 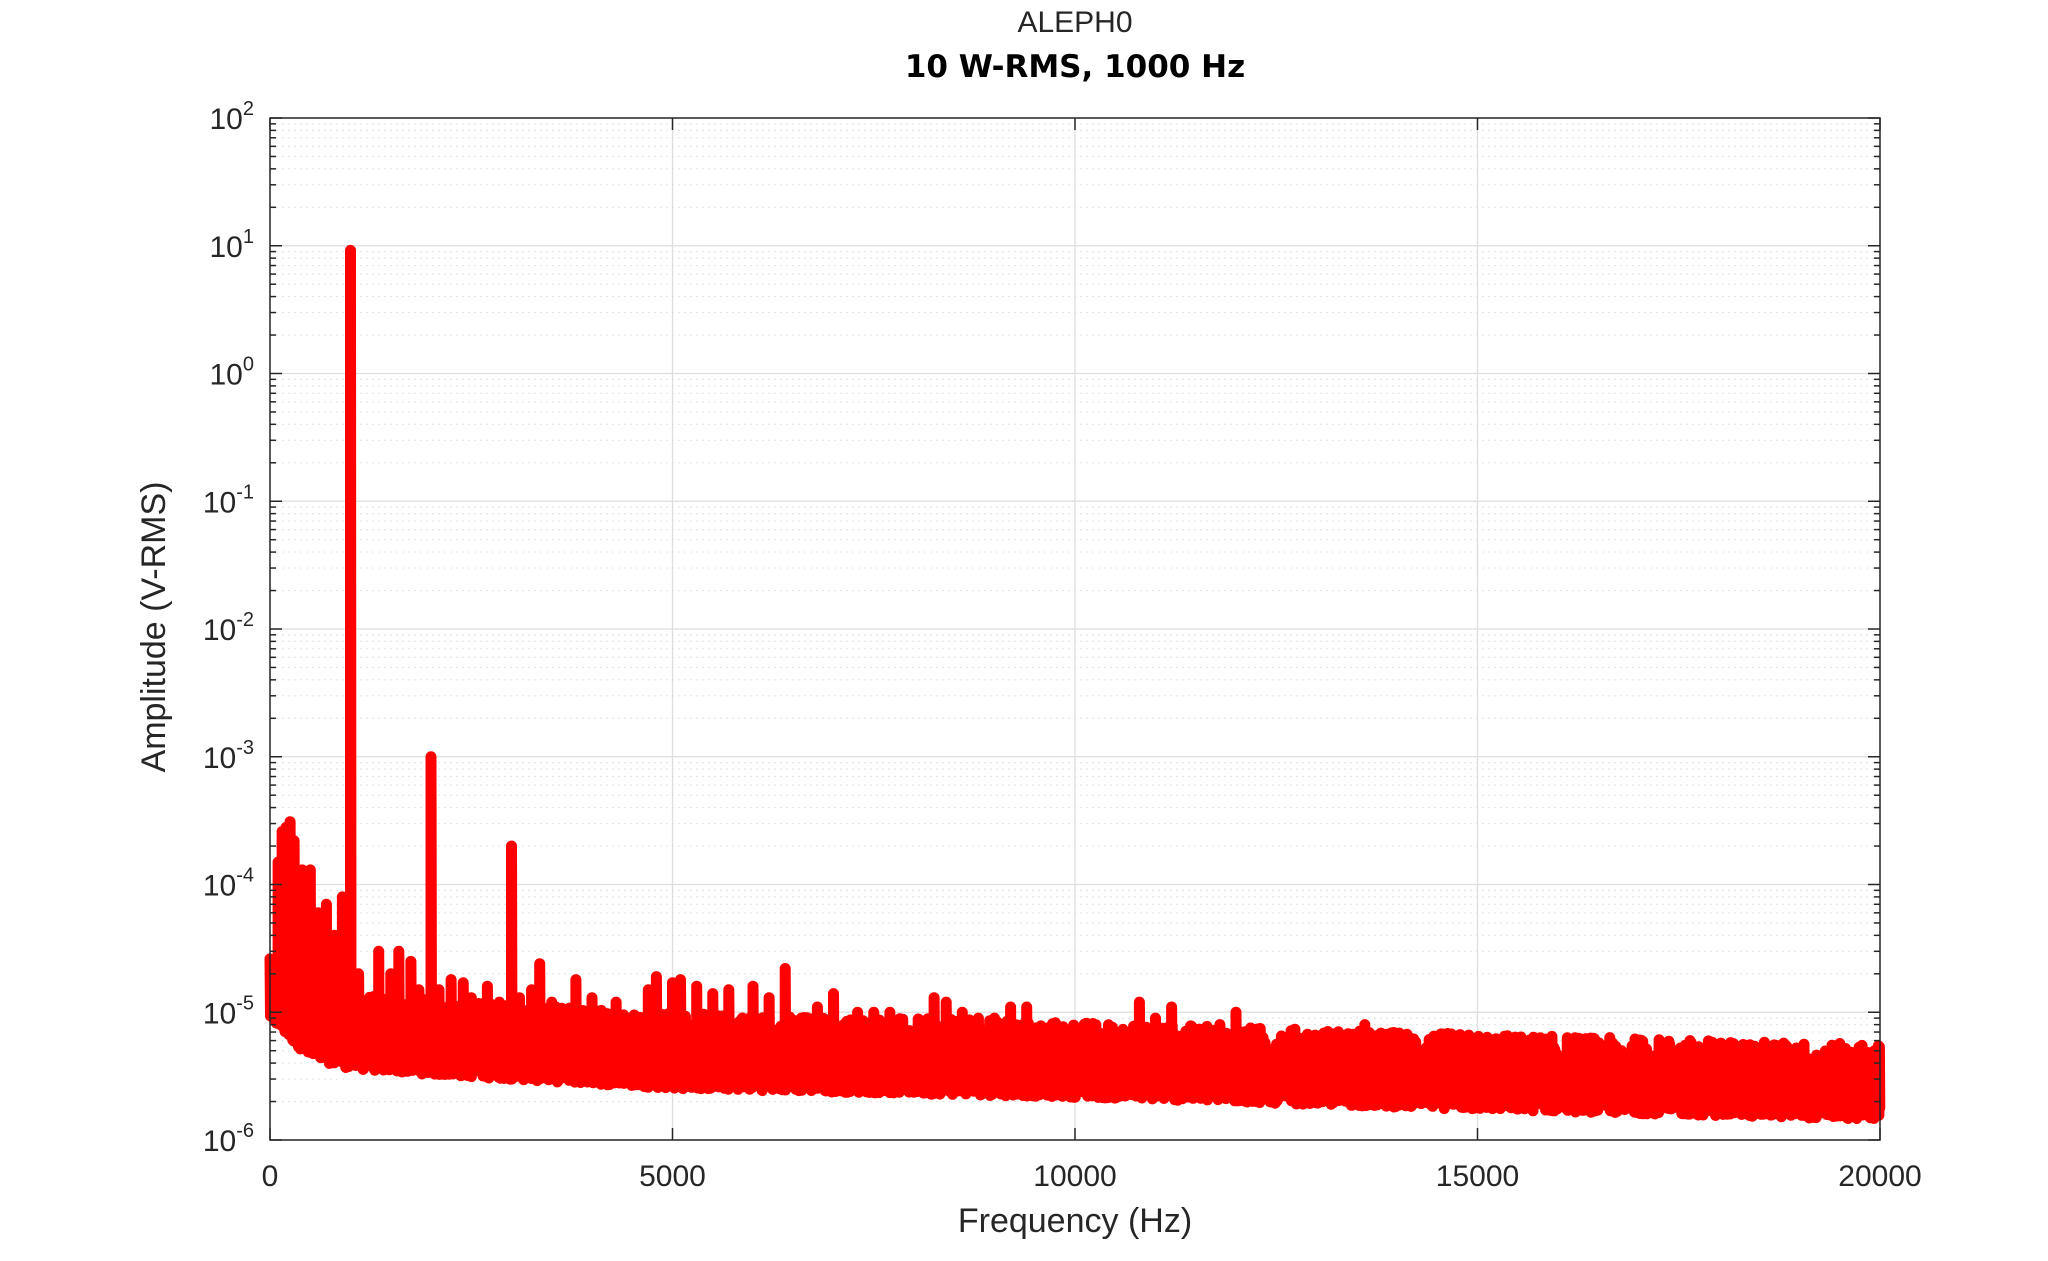 I want to click on y-tick-label: 10⁰, so click(x=232, y=373).